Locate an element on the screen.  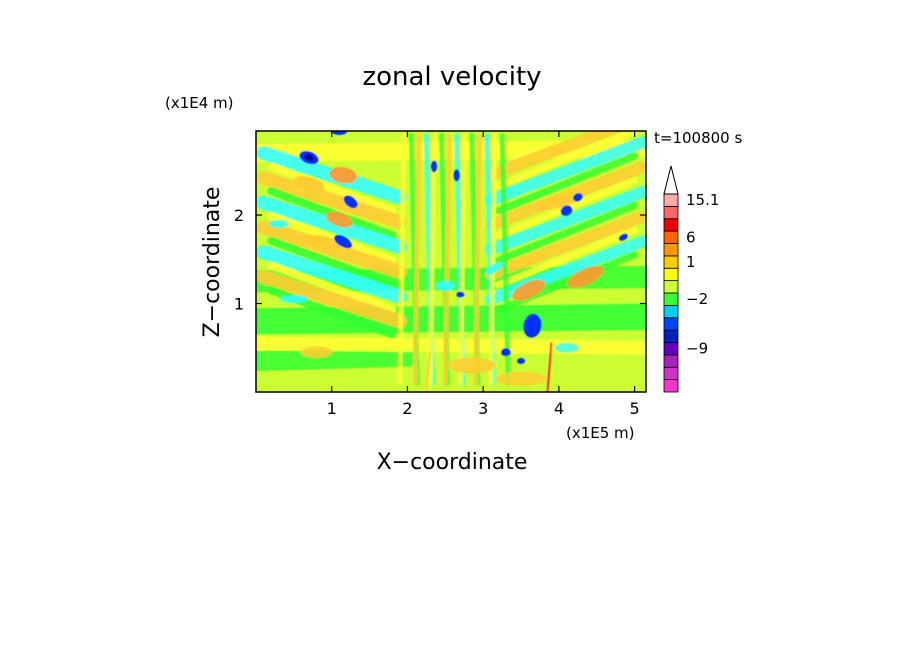
x-tick-label-4: 5 is located at coordinates (635, 408).